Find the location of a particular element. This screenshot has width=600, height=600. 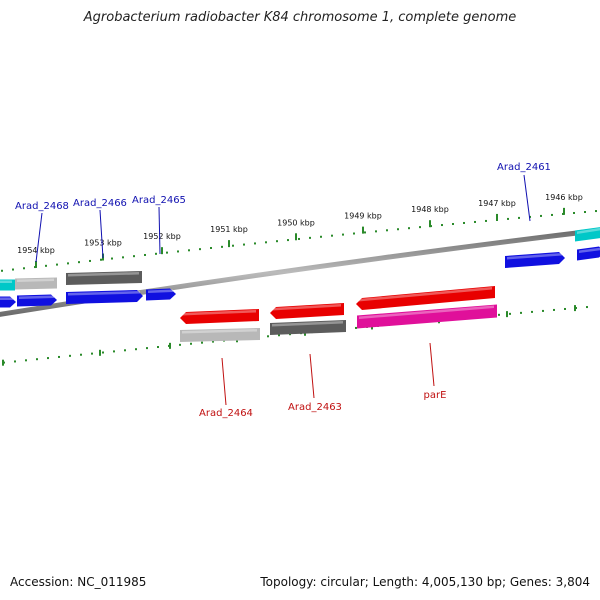

scale-label: 1951 kbp is located at coordinates (229, 229).